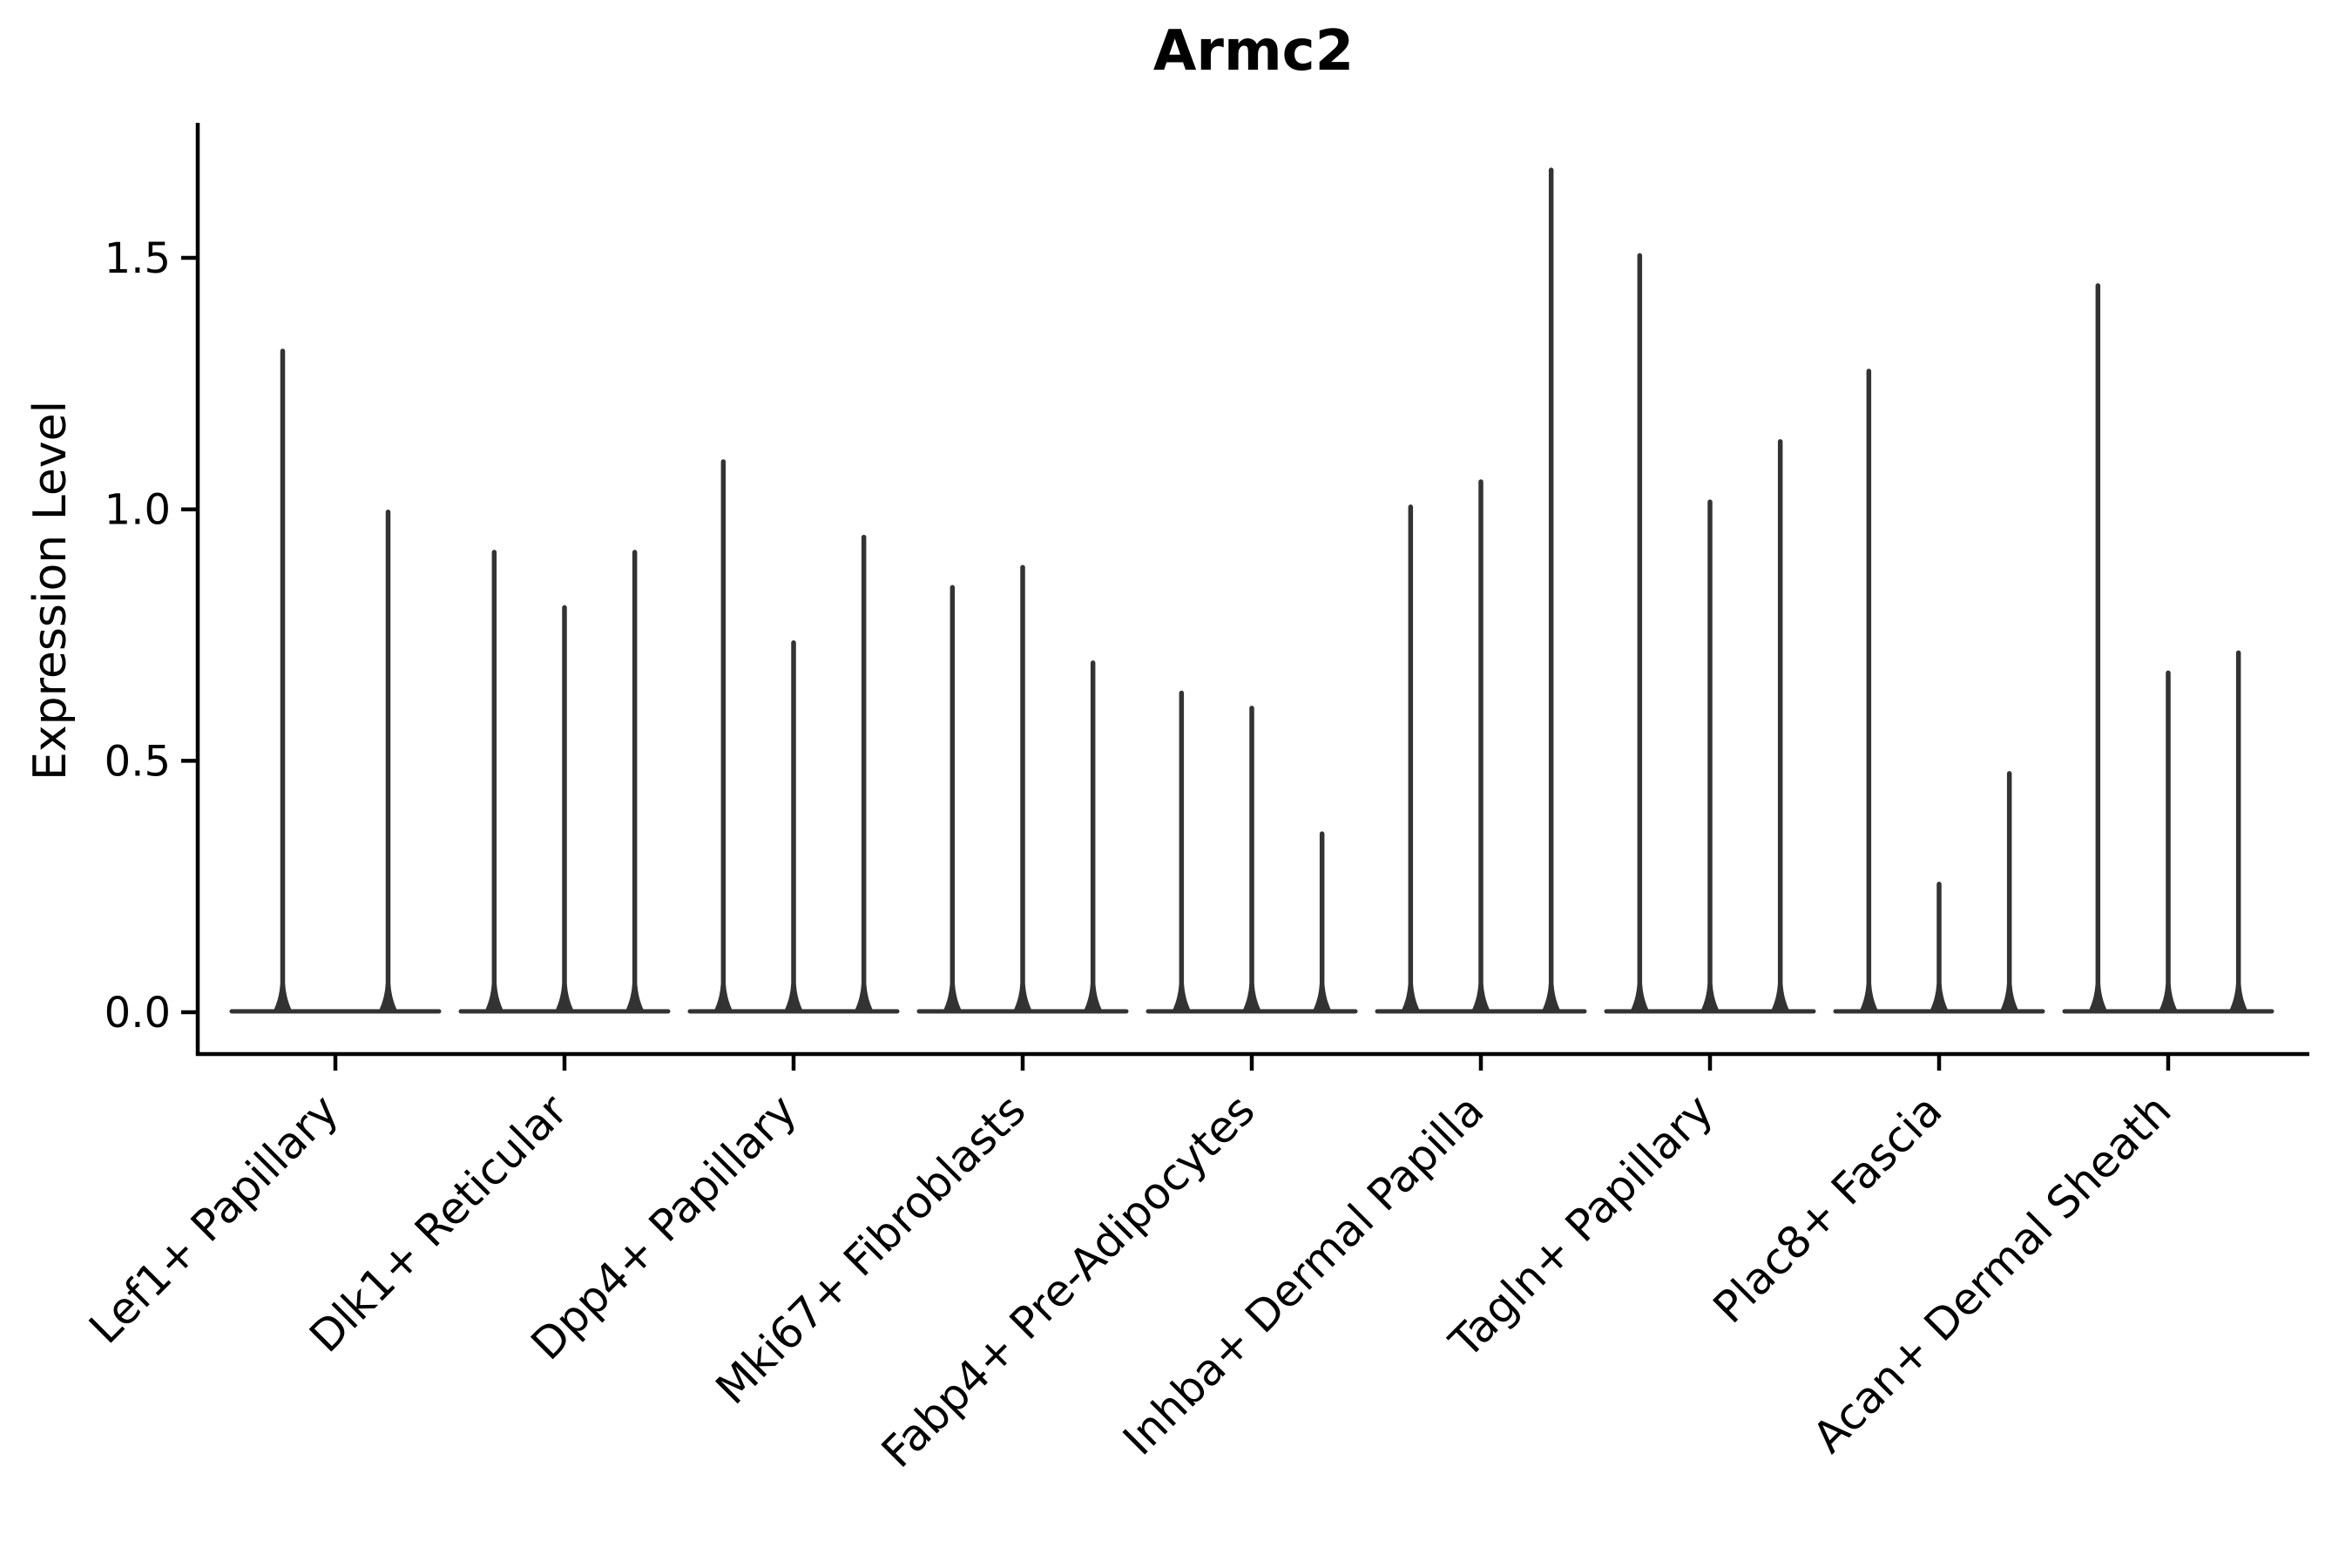 Image resolution: width=2352 pixels, height=1568 pixels. What do you see at coordinates (1828, 1209) in the screenshot?
I see `x-tick-label: Plac8+ Fascia` at bounding box center [1828, 1209].